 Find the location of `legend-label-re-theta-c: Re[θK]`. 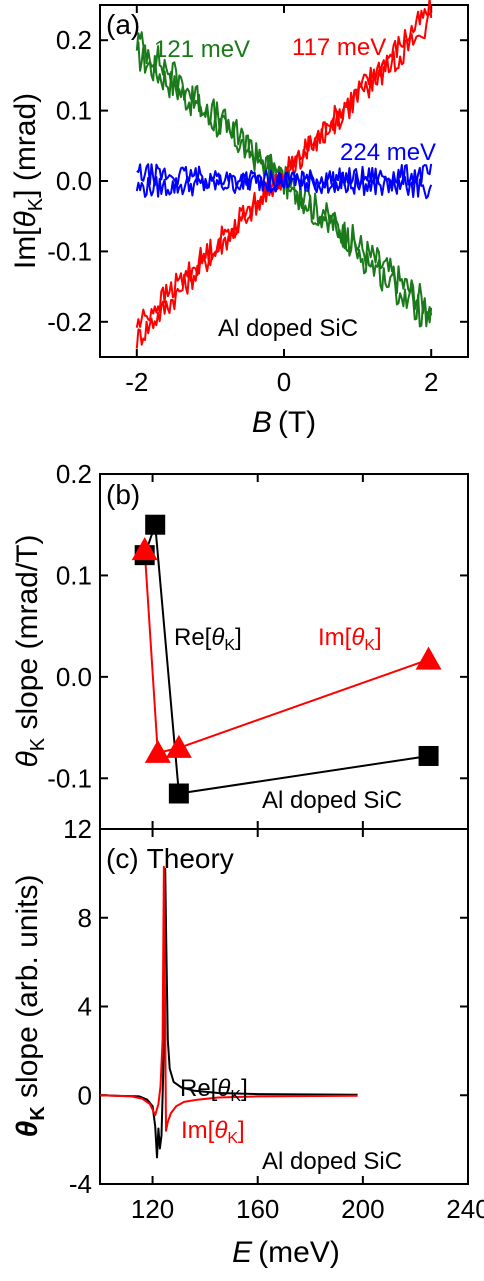

legend-label-re-theta-c: Re[θK] is located at coordinates (214, 1090).